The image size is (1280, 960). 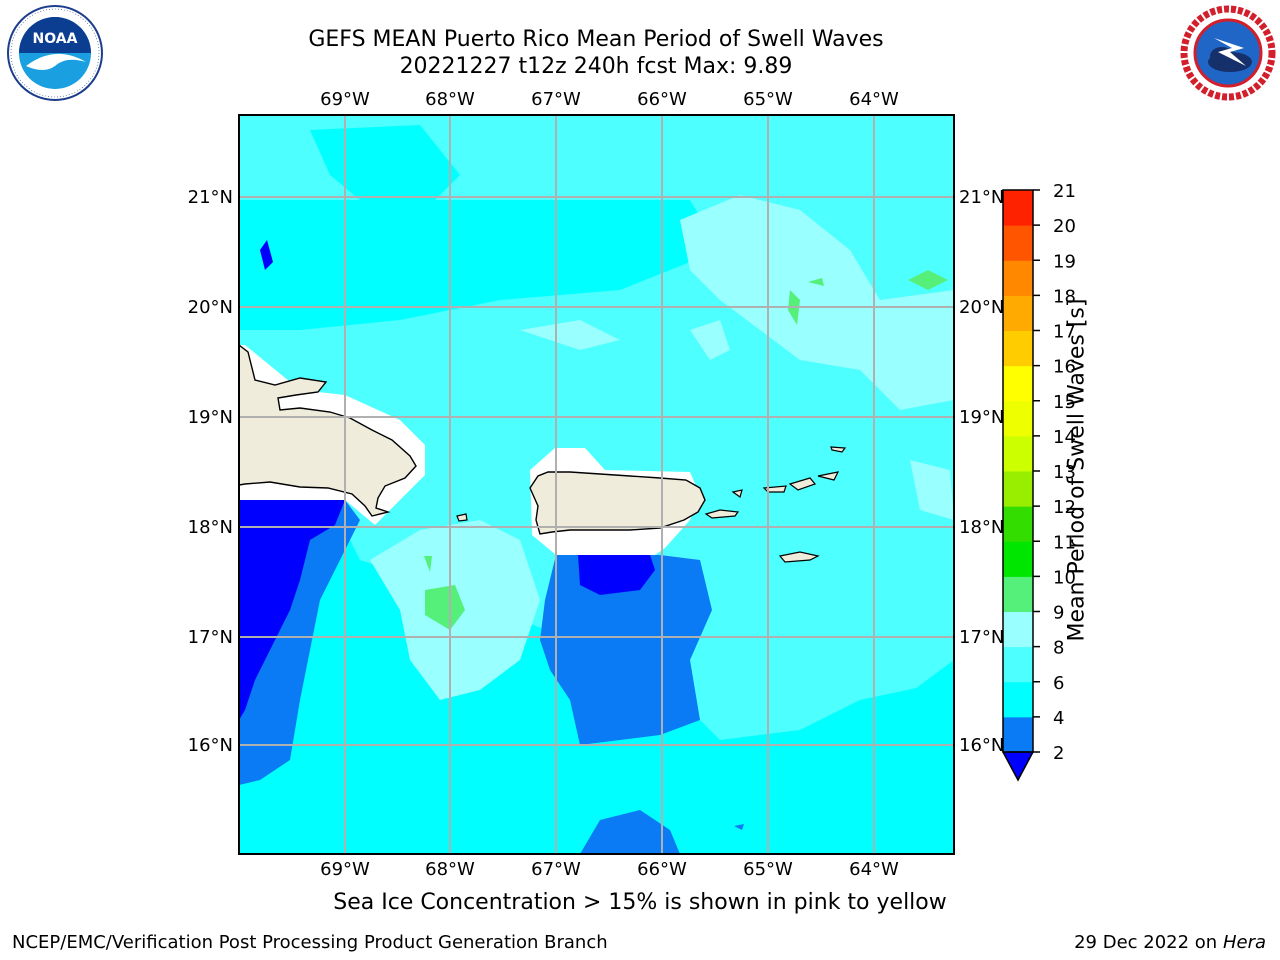 What do you see at coordinates (55, 53) in the screenshot?
I see `noaa-logo: NOAA` at bounding box center [55, 53].